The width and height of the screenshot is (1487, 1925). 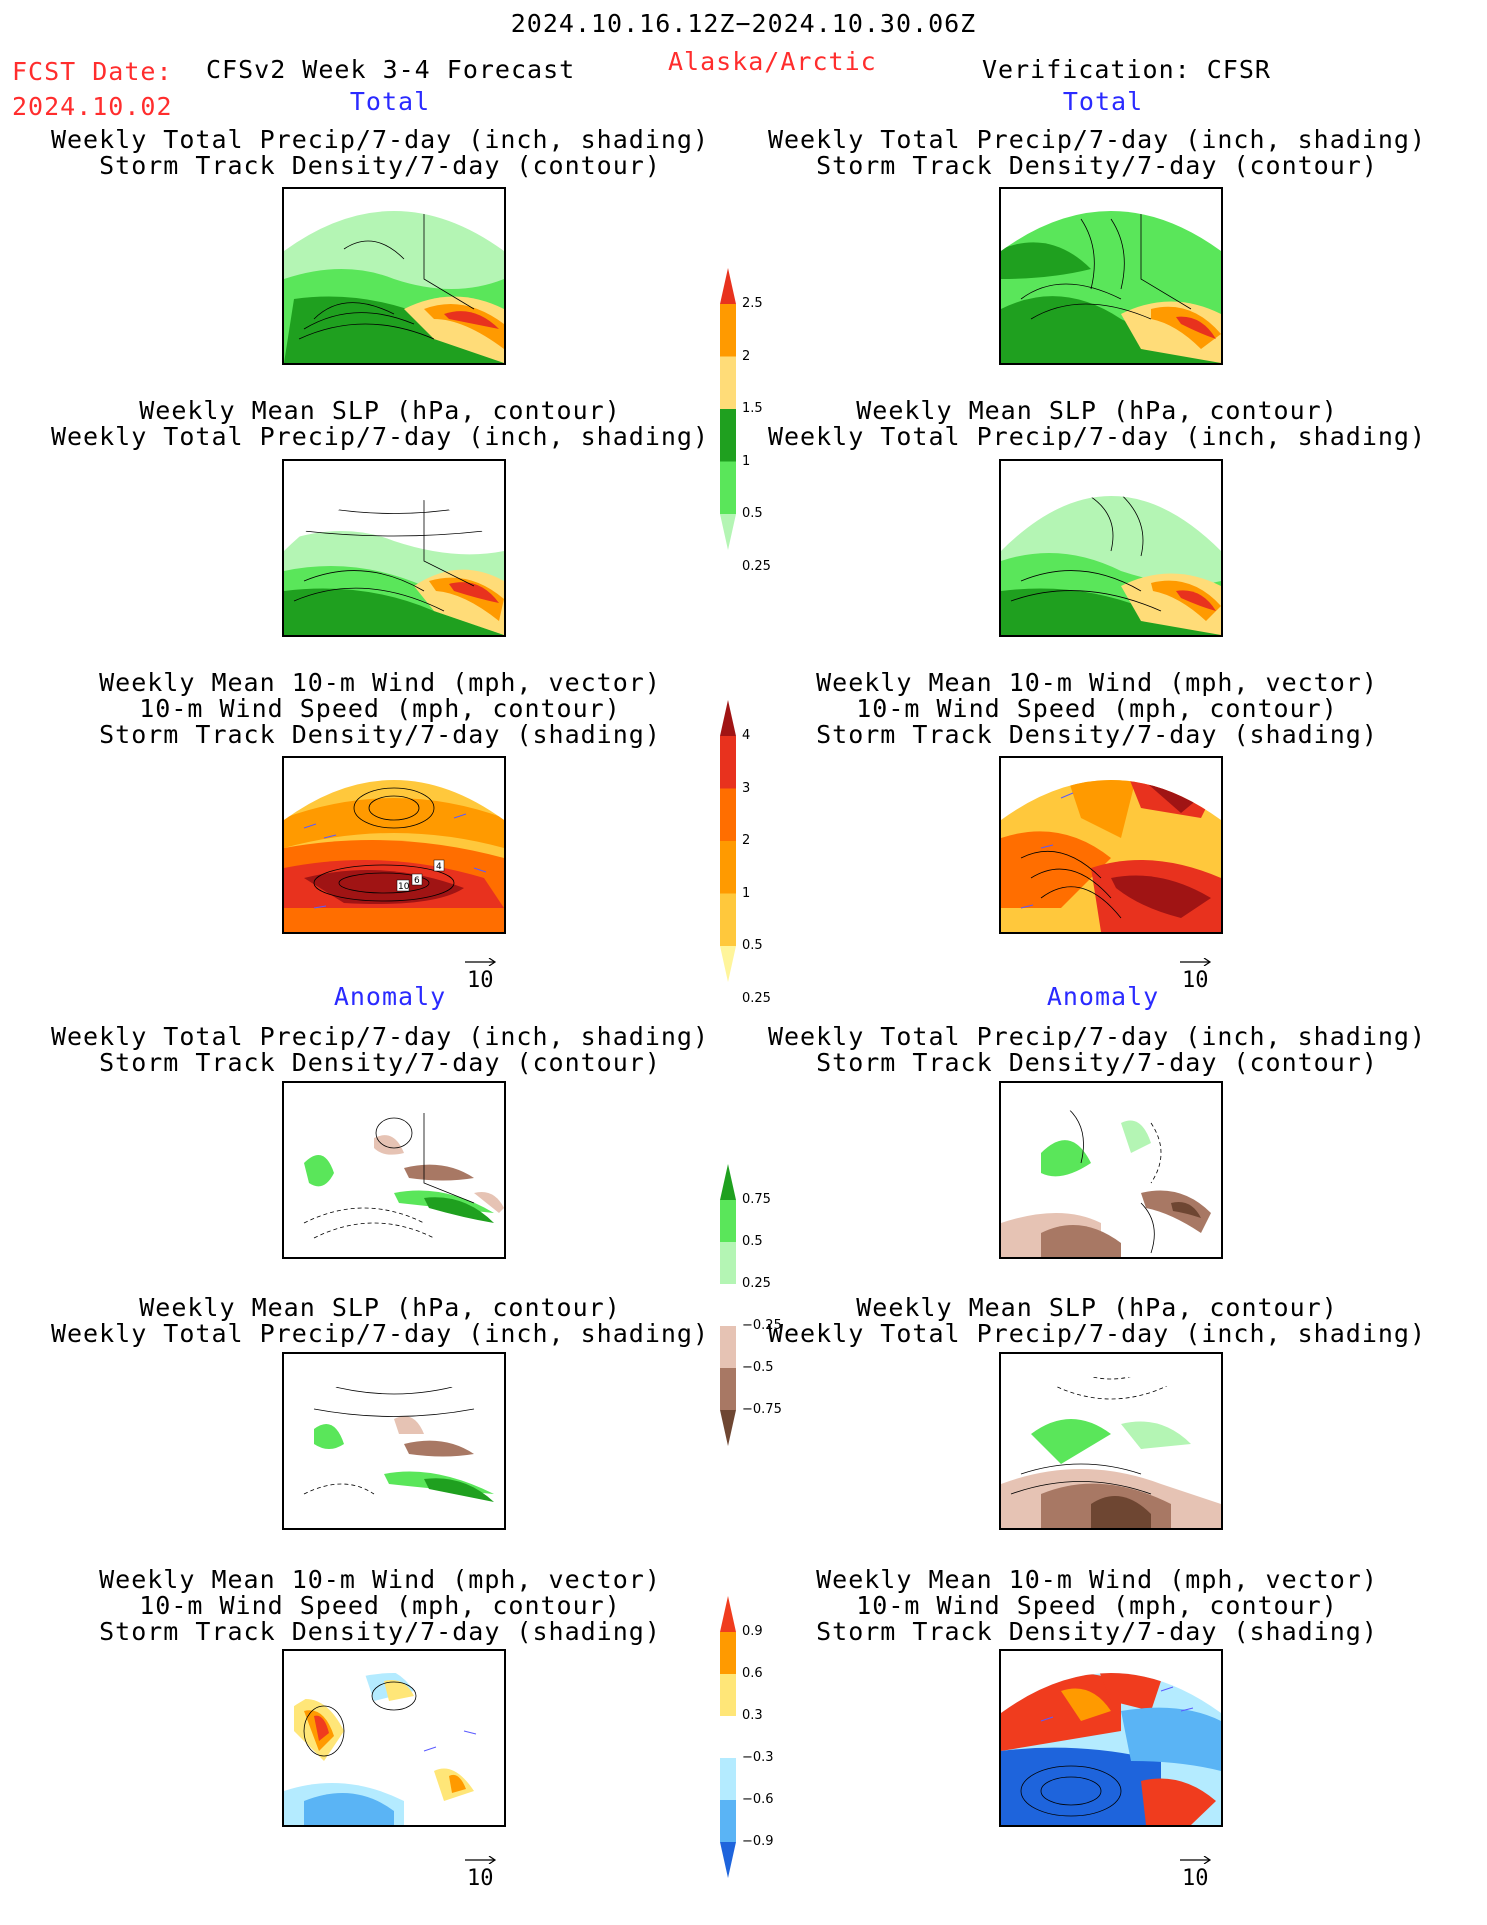 What do you see at coordinates (768, 1305) in the screenshot?
I see `colorbar-precip-anom: 0.75 0.5 0.25 −0.25 −0.5 −0.75` at bounding box center [768, 1305].